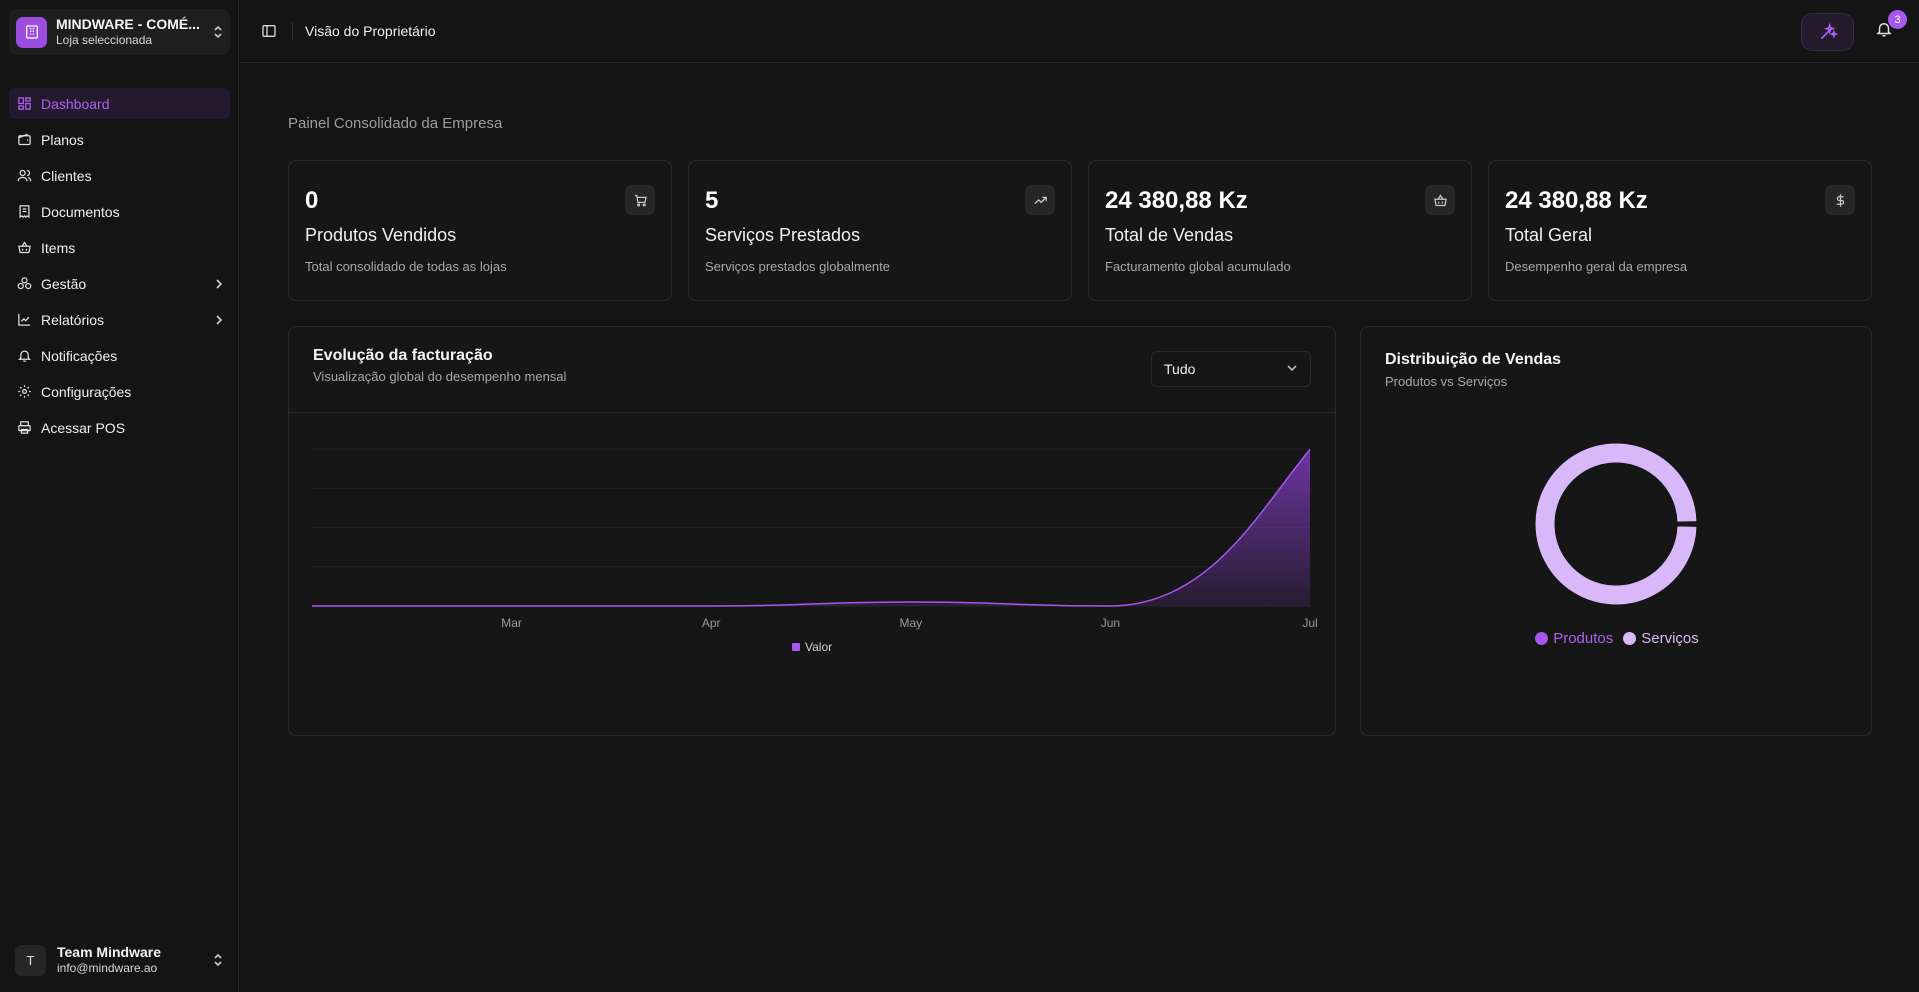 The width and height of the screenshot is (1919, 992). What do you see at coordinates (1827, 32) in the screenshot?
I see `ai-sparkles-button` at bounding box center [1827, 32].